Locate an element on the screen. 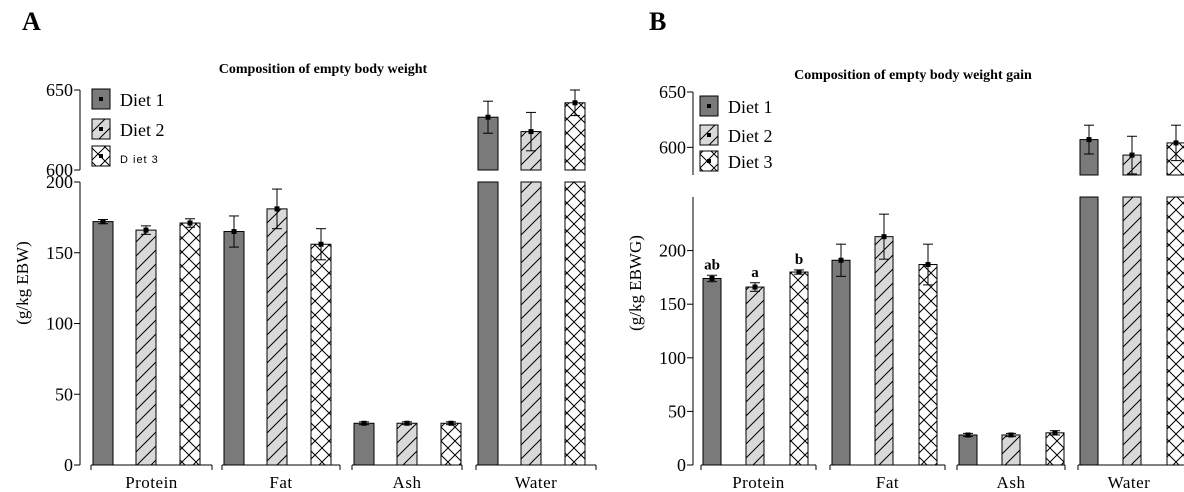 The height and width of the screenshot is (492, 1184). significance-letter: ab is located at coordinates (712, 265).